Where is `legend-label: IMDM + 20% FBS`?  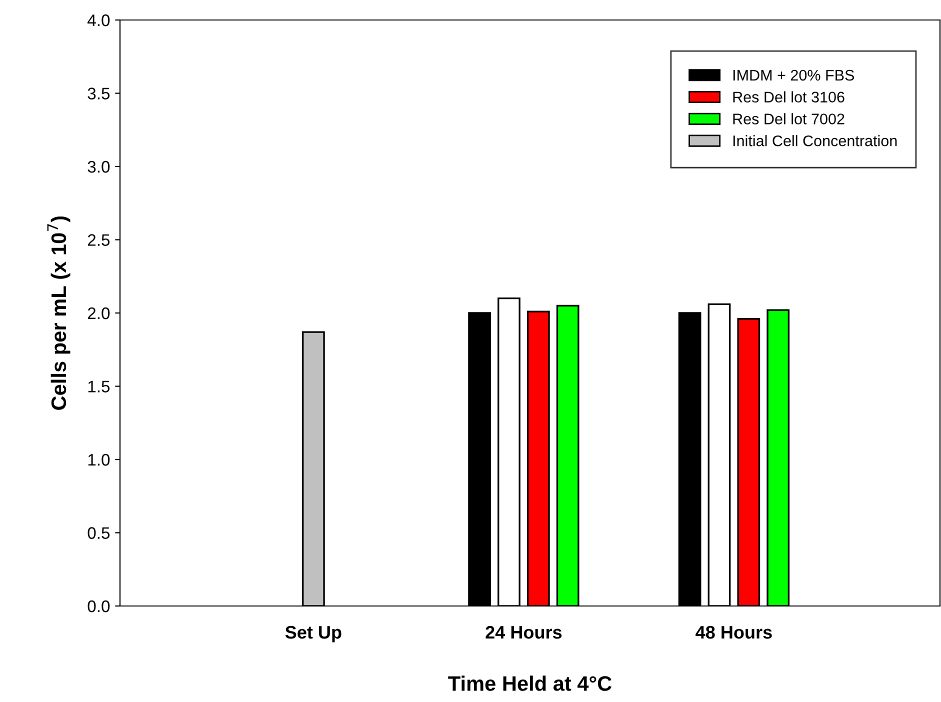 legend-label: IMDM + 20% FBS is located at coordinates (793, 75).